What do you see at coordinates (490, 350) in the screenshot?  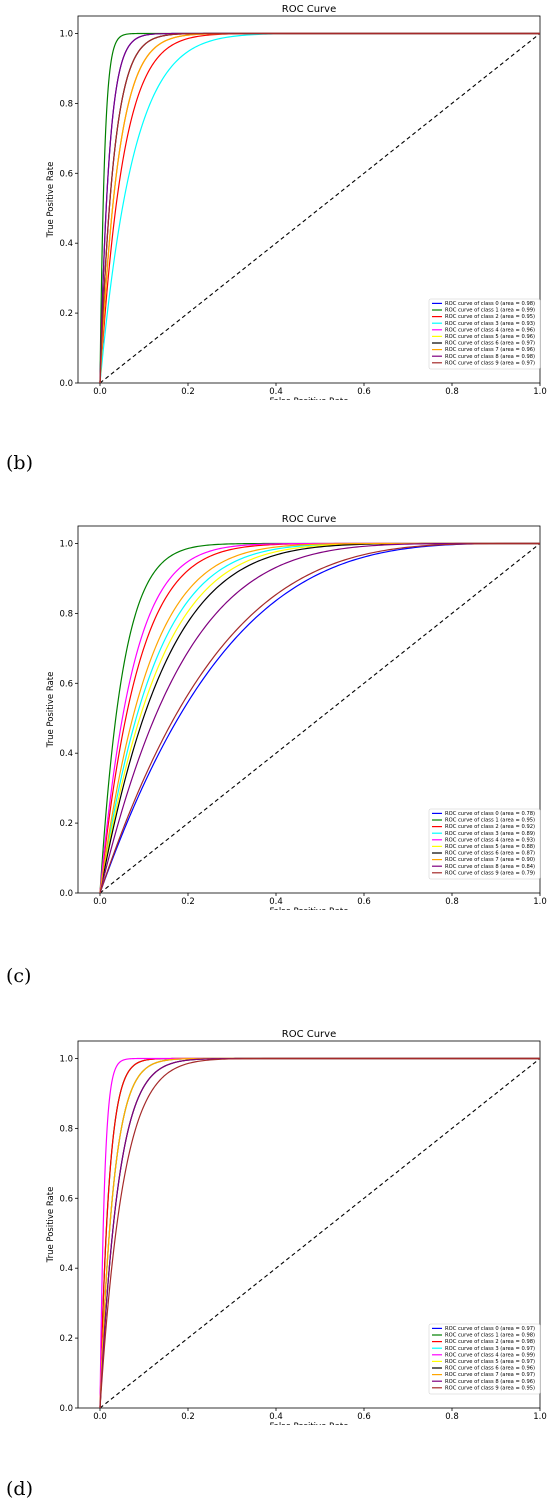 I see `legend-entry: ROC curve of class 7 (area = 0.96)` at bounding box center [490, 350].